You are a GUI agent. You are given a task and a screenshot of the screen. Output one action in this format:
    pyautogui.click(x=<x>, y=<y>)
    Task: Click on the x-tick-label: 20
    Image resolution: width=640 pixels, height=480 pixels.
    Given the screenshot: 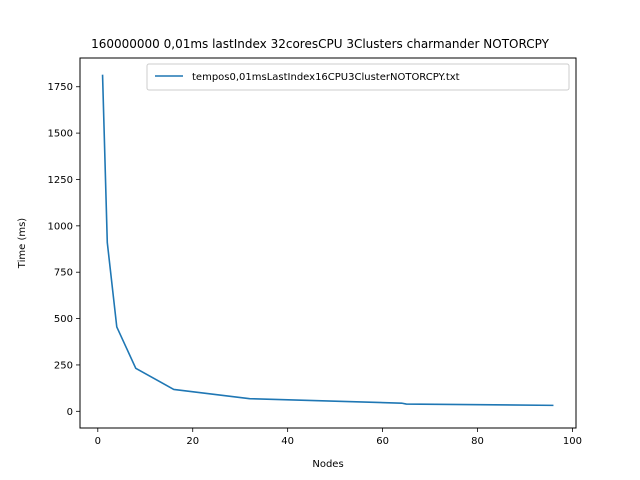 What is the action you would take?
    pyautogui.click(x=192, y=441)
    